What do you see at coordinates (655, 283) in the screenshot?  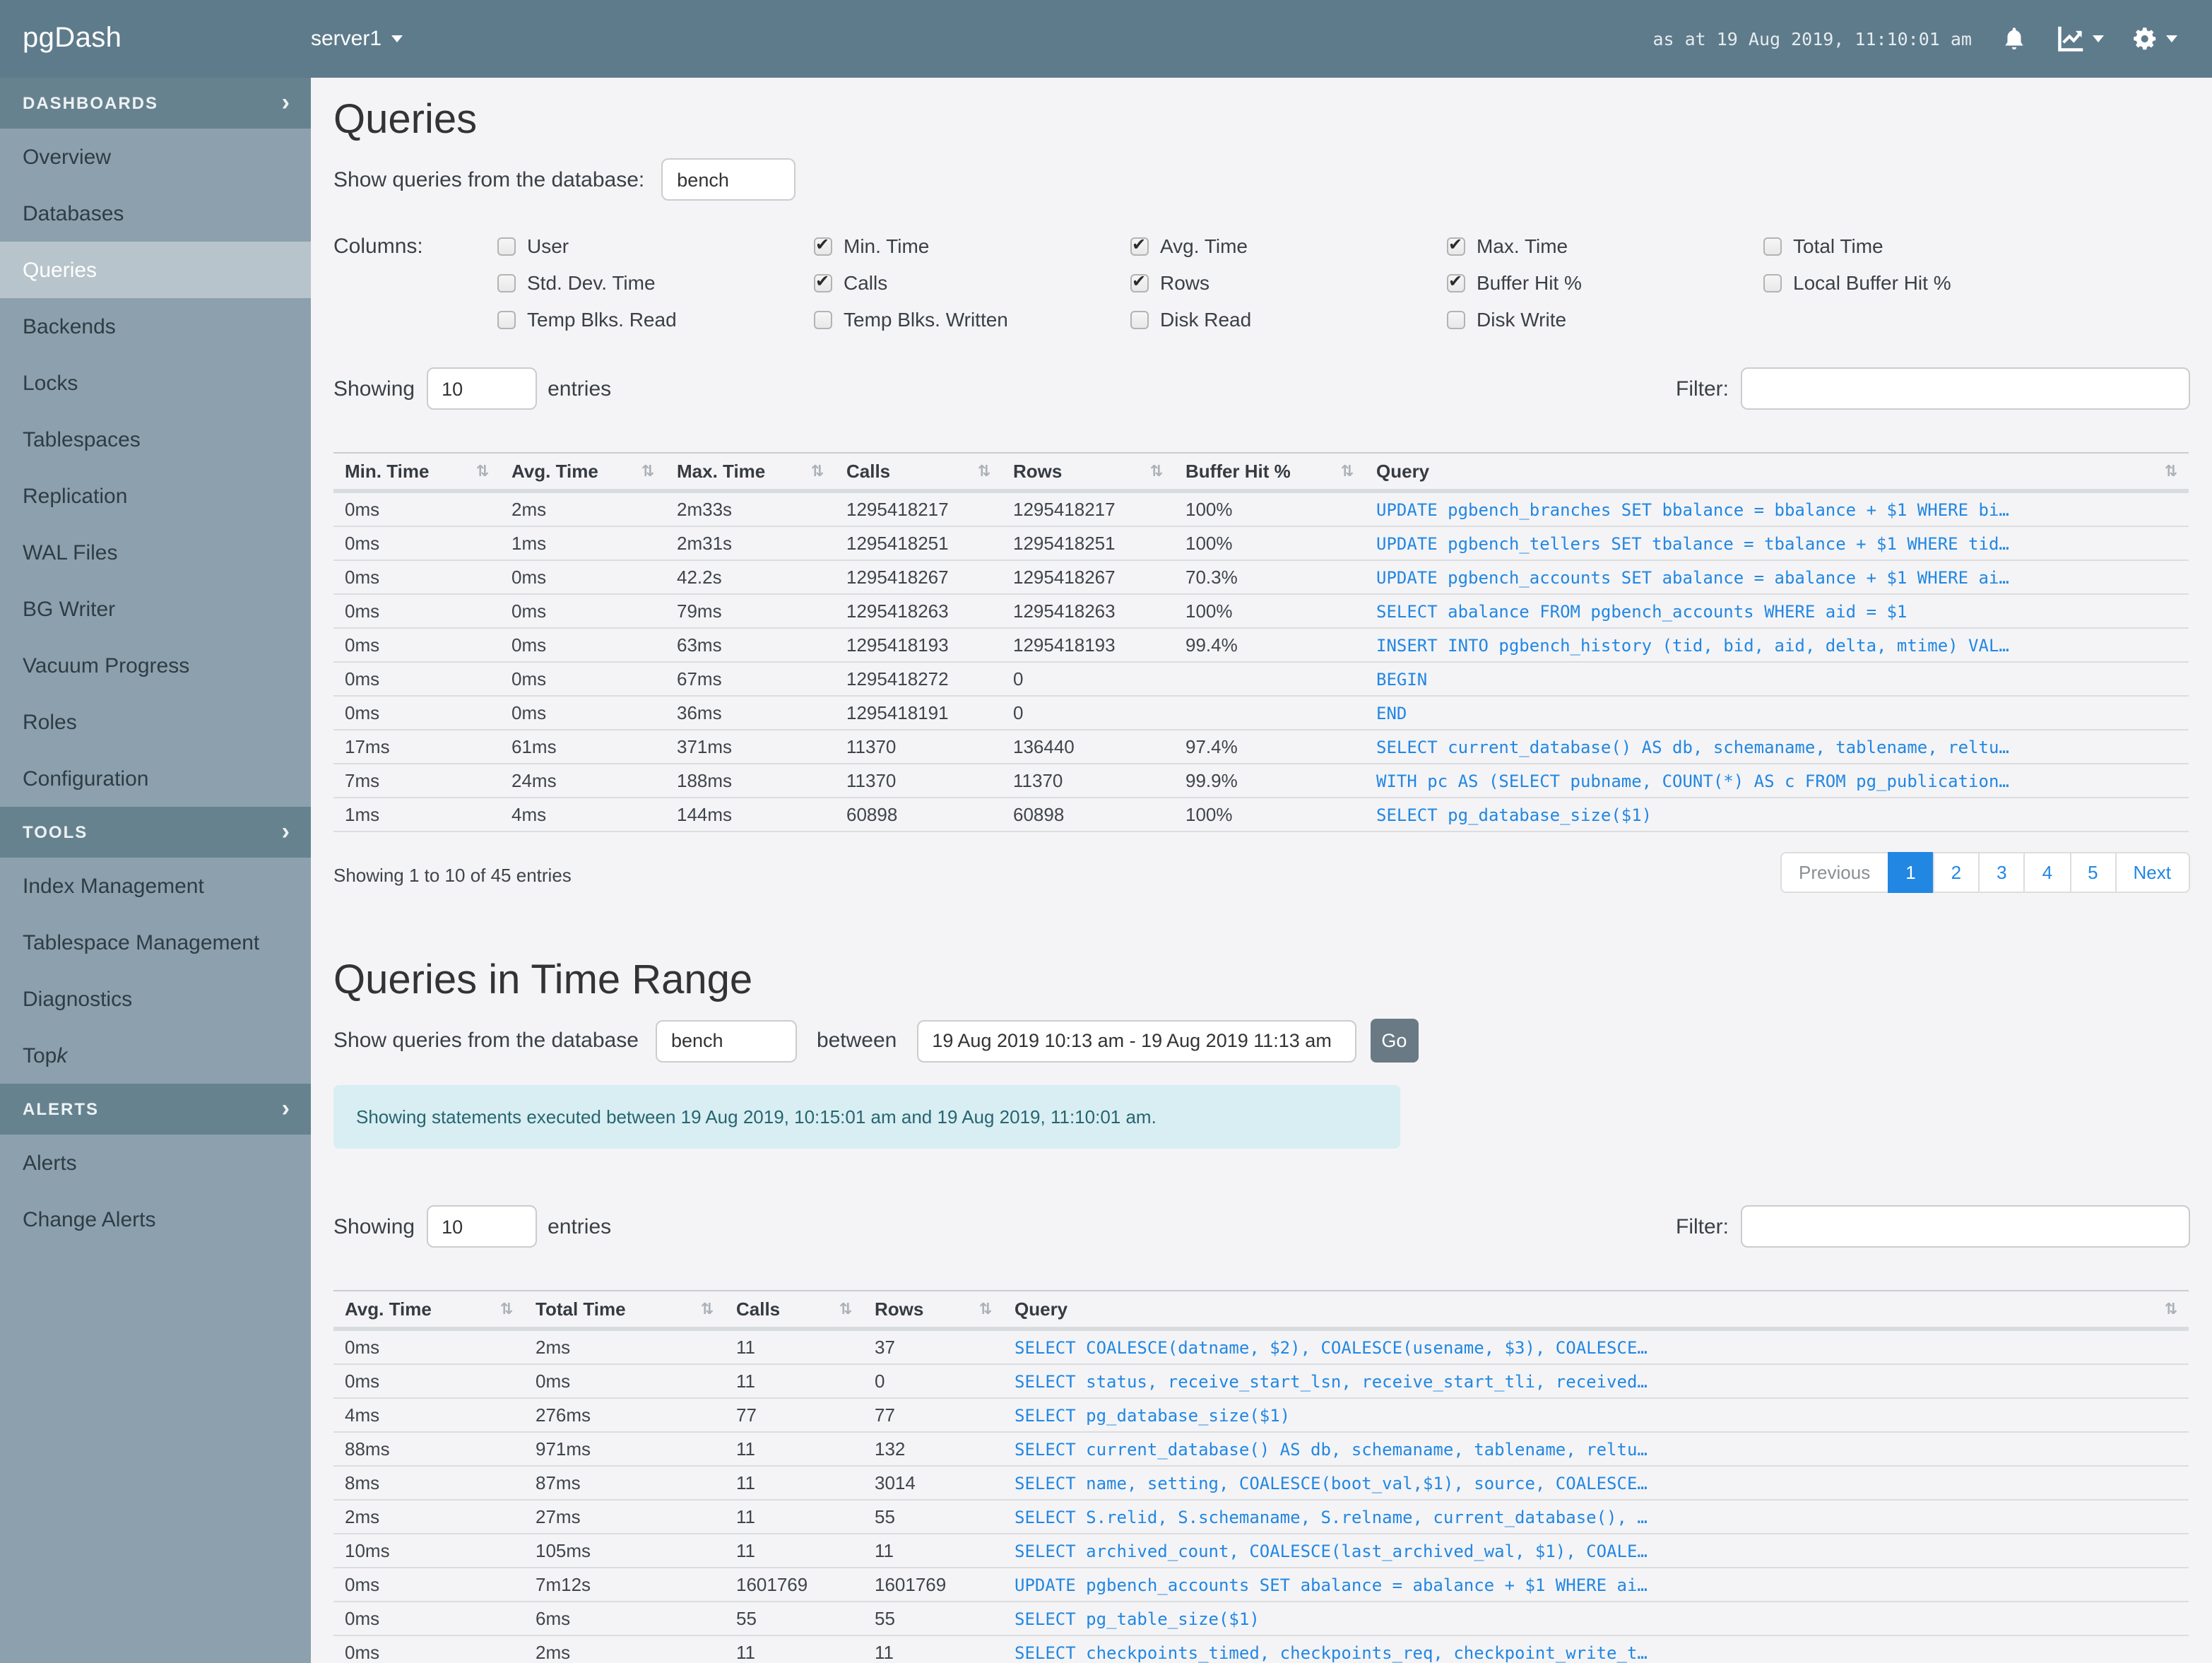 I see `column-option-std-dev-time: Std. Dev. Time` at bounding box center [655, 283].